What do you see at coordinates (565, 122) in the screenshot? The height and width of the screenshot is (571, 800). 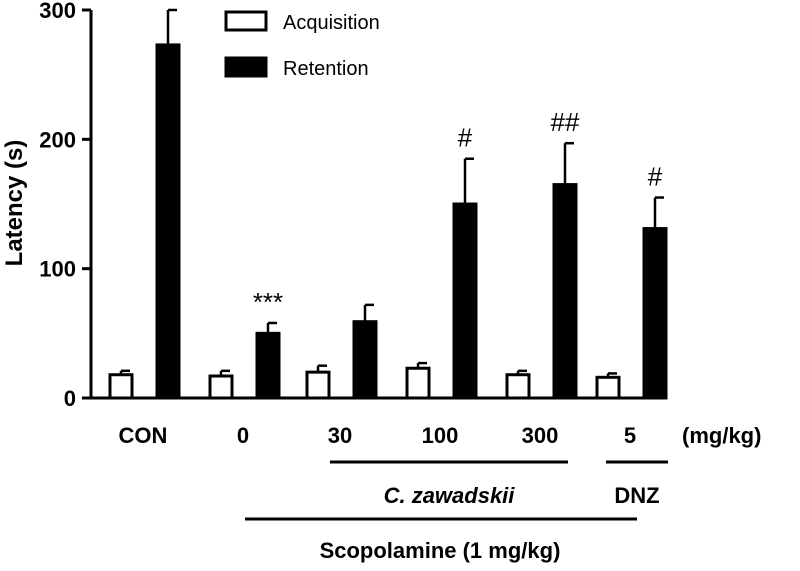 I see `significance-label: ##` at bounding box center [565, 122].